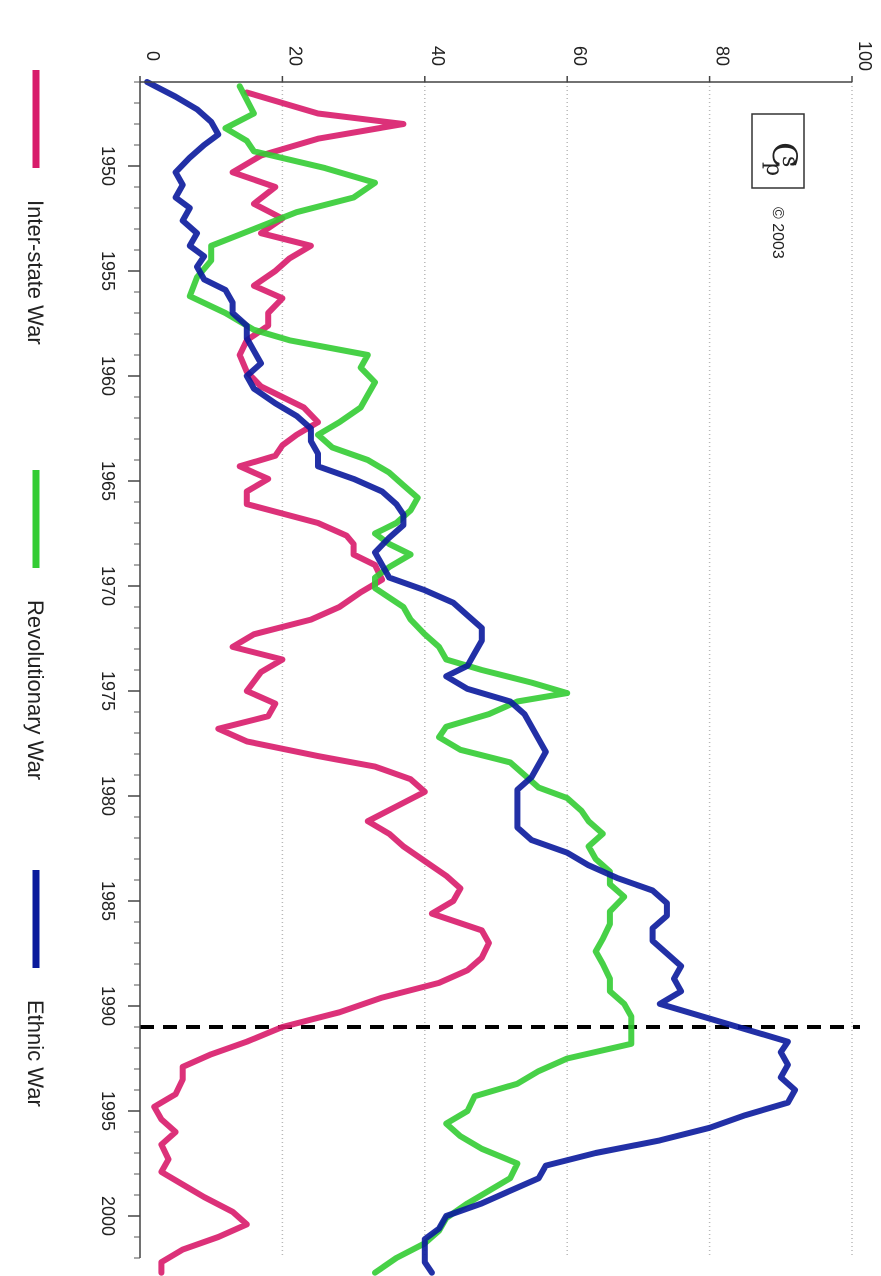 This screenshot has height=1276, width=881. I want to click on y-tick-label: 80, so click(723, 56).